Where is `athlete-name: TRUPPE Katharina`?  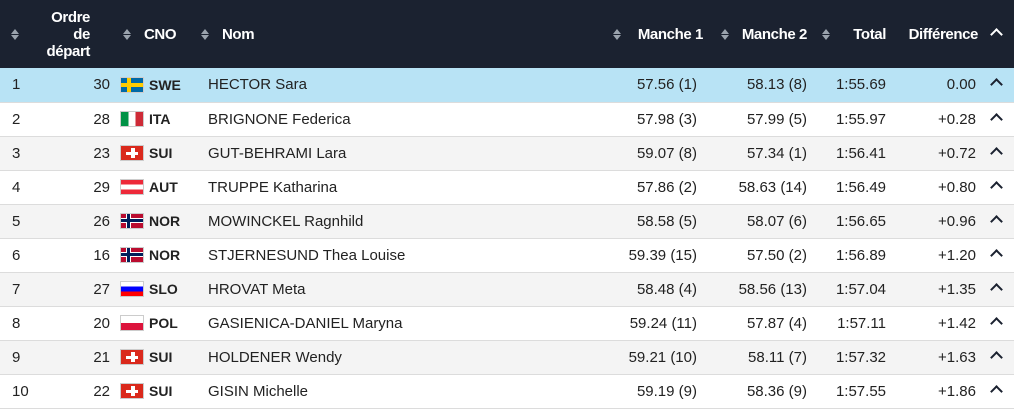
athlete-name: TRUPPE Katharina is located at coordinates (392, 187).